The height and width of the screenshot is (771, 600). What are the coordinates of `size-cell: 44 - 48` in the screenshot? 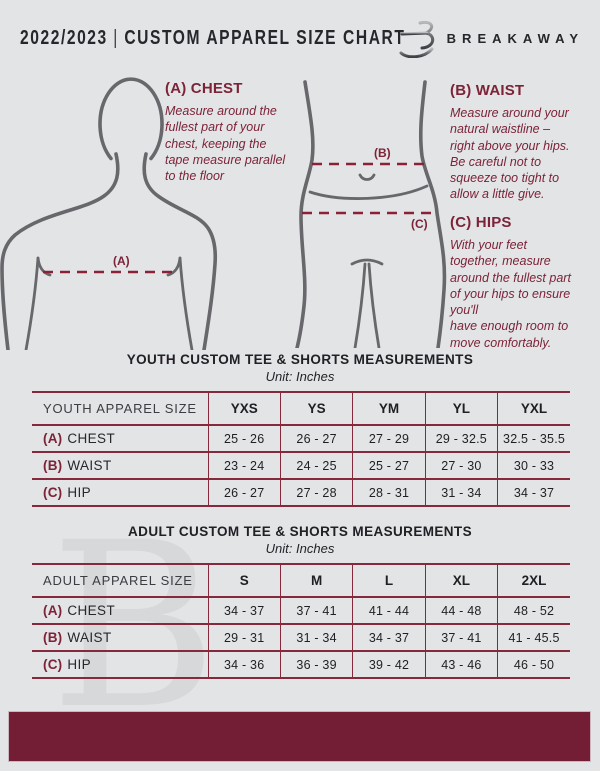 It's located at (461, 610).